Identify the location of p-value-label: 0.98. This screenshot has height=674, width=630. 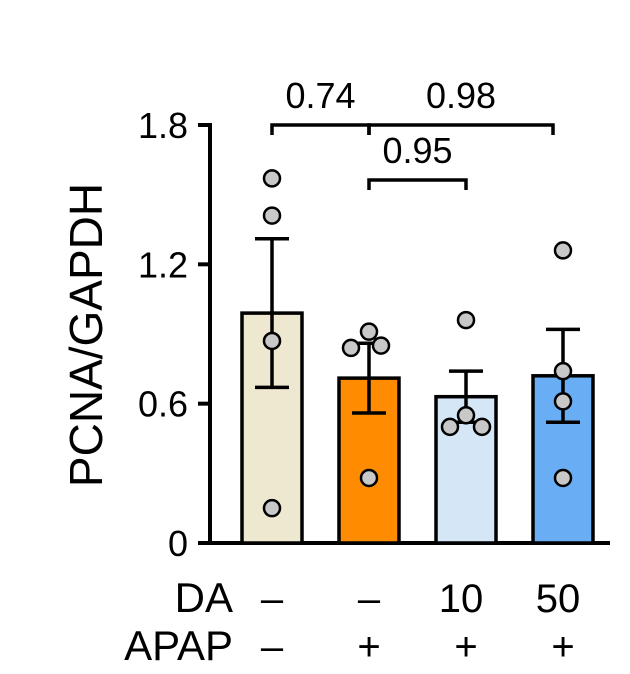
(461, 95).